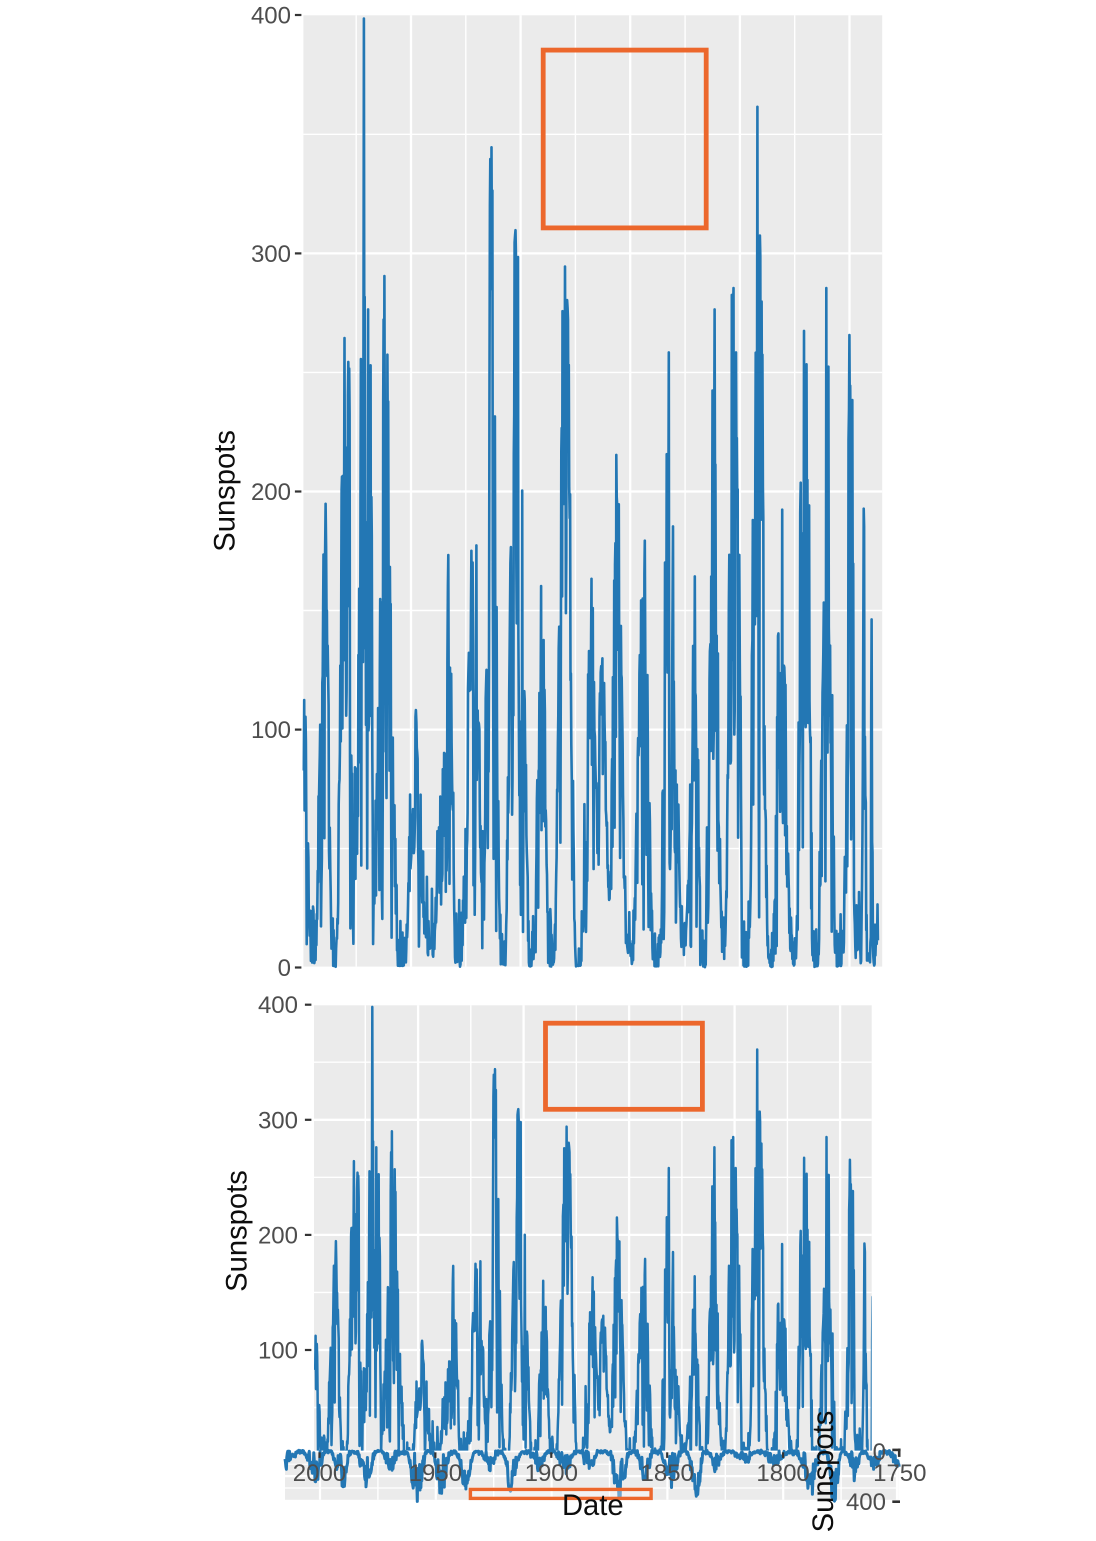  What do you see at coordinates (899, 1473) in the screenshot?
I see `svg-text: 1750` at bounding box center [899, 1473].